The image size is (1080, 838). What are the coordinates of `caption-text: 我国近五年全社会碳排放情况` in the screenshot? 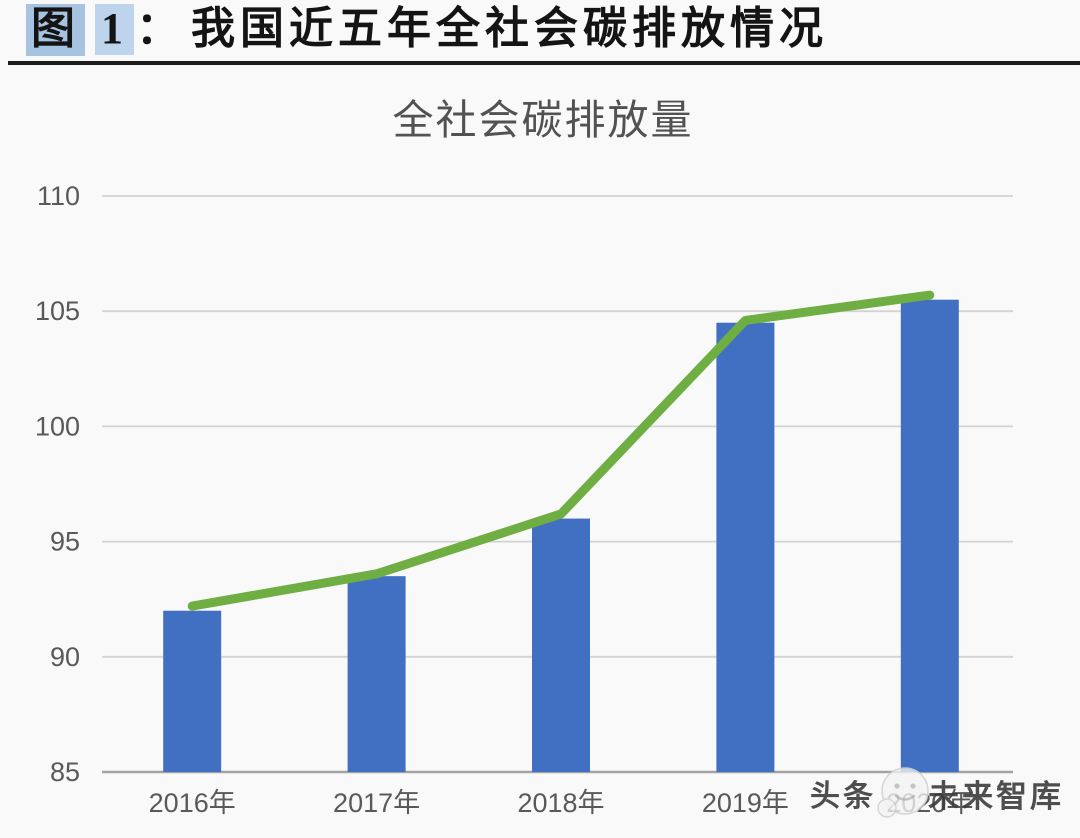 It's located at (509, 28).